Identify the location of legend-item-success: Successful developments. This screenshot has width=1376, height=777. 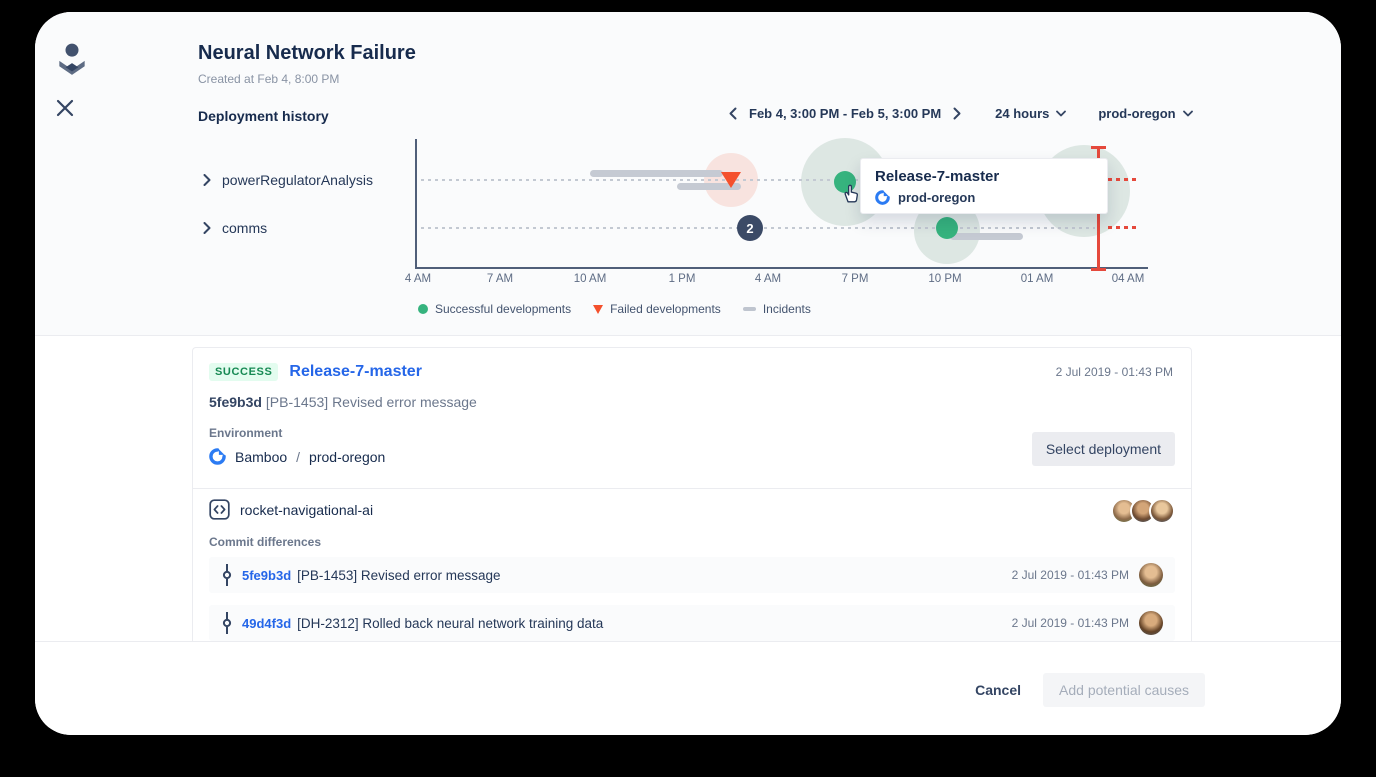
(494, 309).